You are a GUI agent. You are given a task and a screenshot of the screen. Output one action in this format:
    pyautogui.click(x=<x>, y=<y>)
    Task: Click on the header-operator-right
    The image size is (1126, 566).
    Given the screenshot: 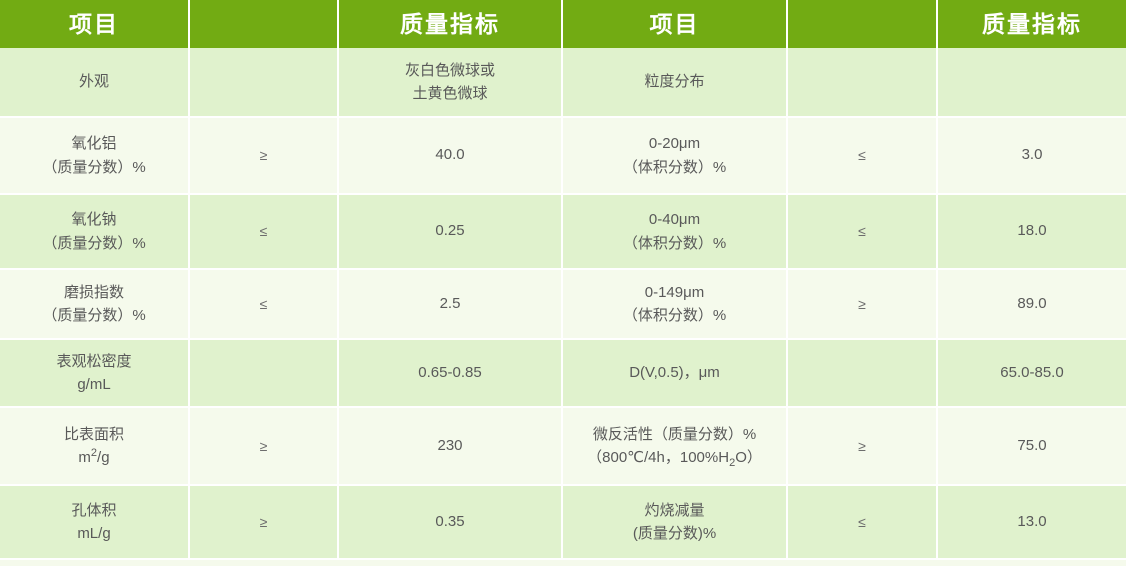 What is the action you would take?
    pyautogui.click(x=863, y=24)
    